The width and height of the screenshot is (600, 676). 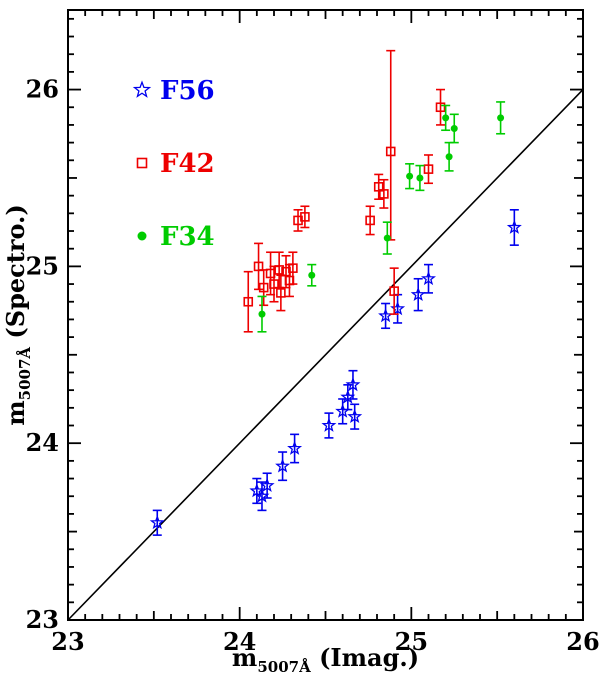 I want to click on x-tick-label: 24, so click(x=239, y=641).